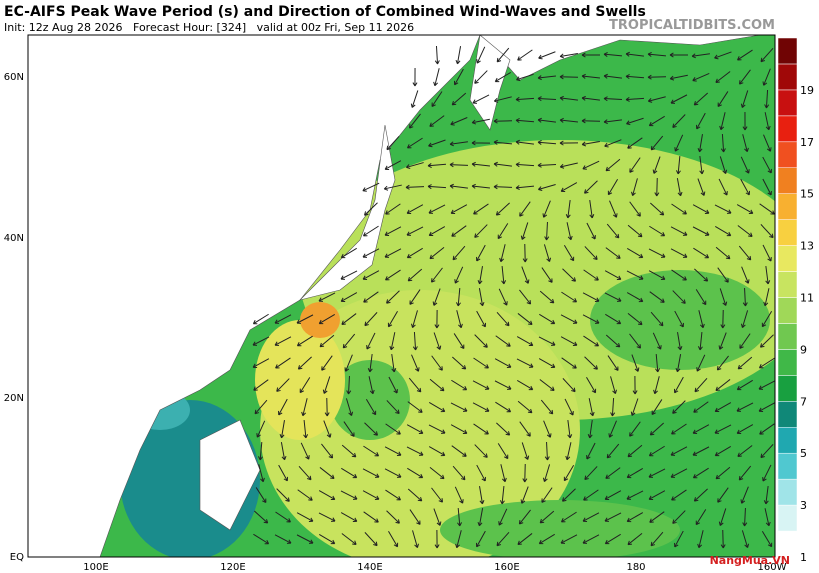  I want to click on lon-label: 180, so click(635, 567).